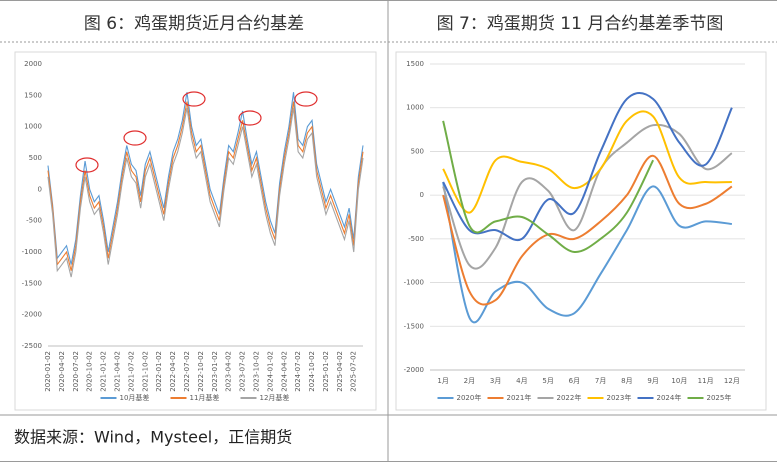 The image size is (777, 462). I want to click on legend-label: 2022年, so click(569, 397).